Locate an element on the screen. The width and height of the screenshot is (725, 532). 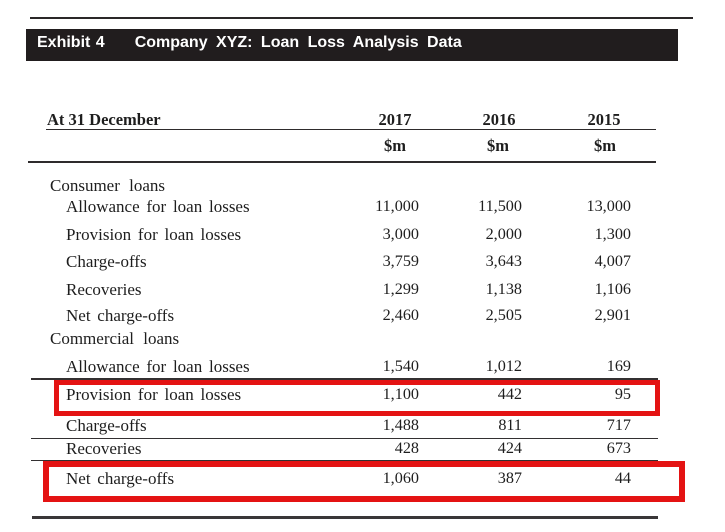
section-label: Commercial loans is located at coordinates (115, 338).